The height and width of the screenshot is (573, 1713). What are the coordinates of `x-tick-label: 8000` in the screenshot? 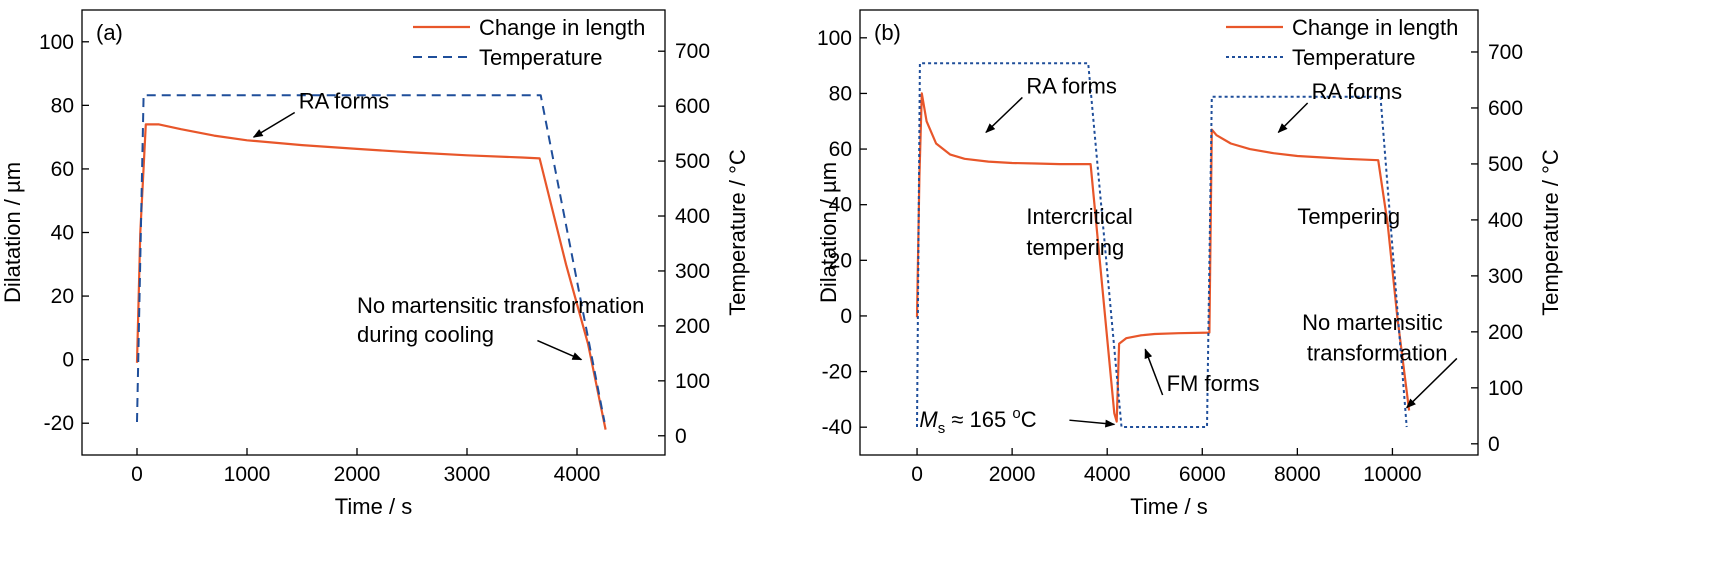 It's located at (1297, 474).